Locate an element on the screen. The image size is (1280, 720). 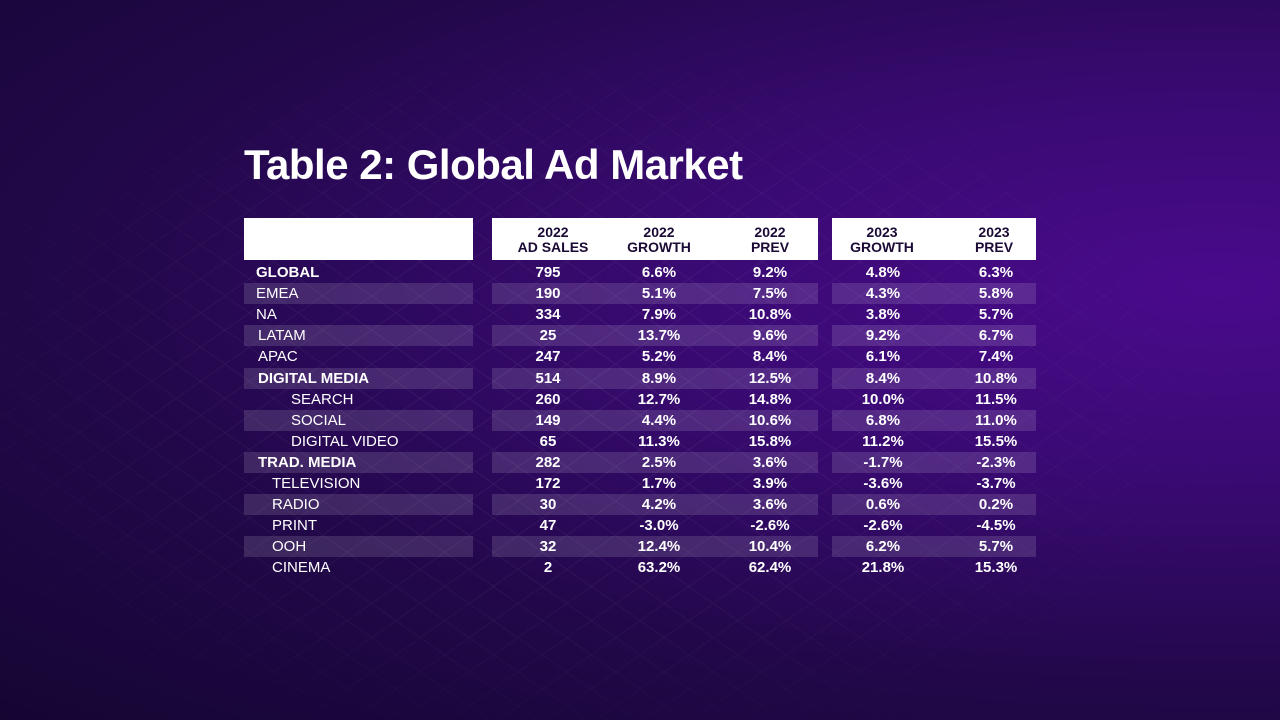
row-value: 1.7% is located at coordinates (659, 483).